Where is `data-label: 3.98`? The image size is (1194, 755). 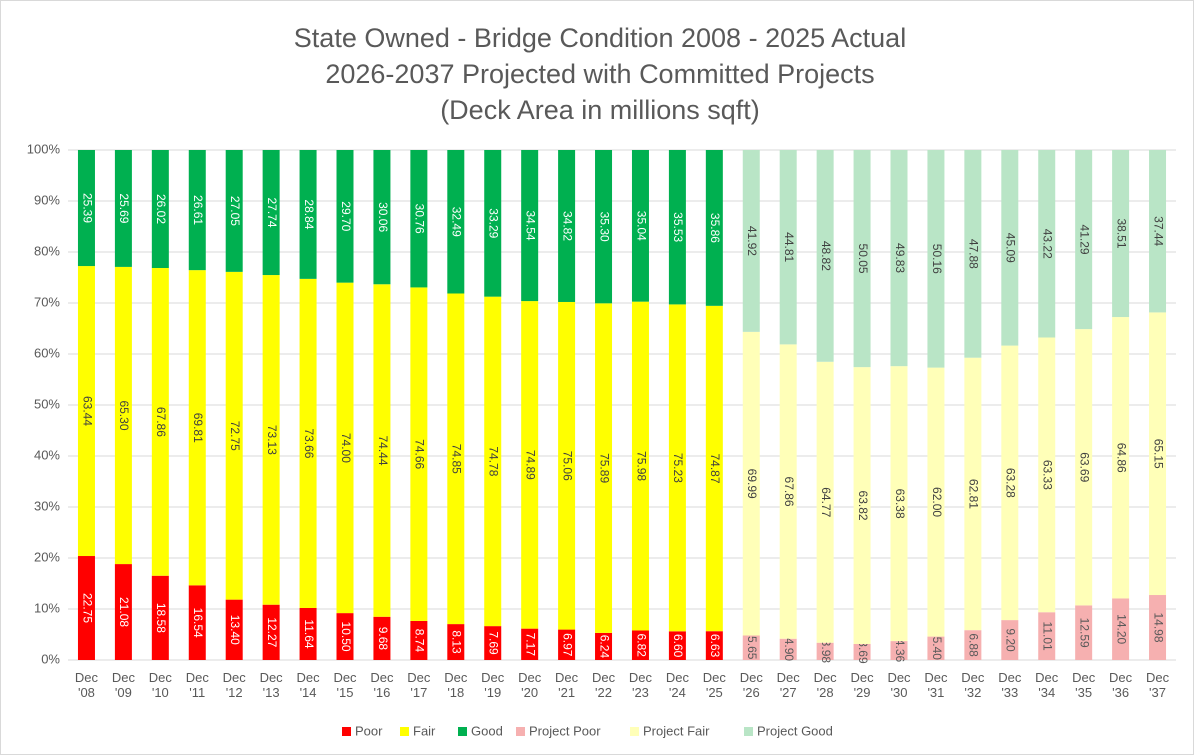 data-label: 3.98 is located at coordinates (826, 652).